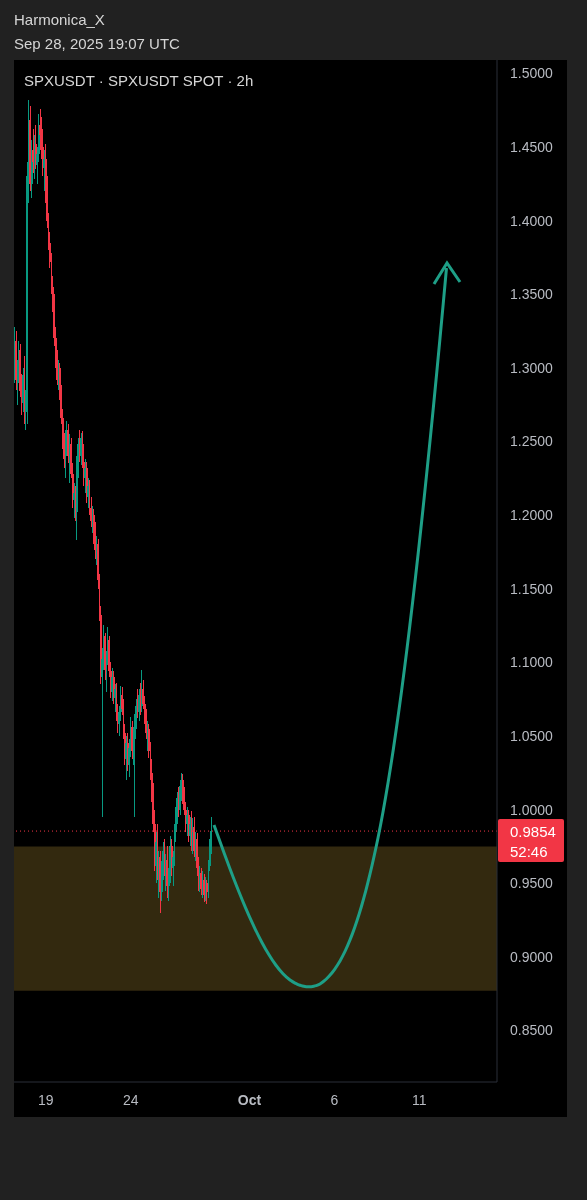 Image resolution: width=587 pixels, height=1200 pixels. Describe the element at coordinates (532, 441) in the screenshot. I see `y-tick-label: 1.2500` at that location.